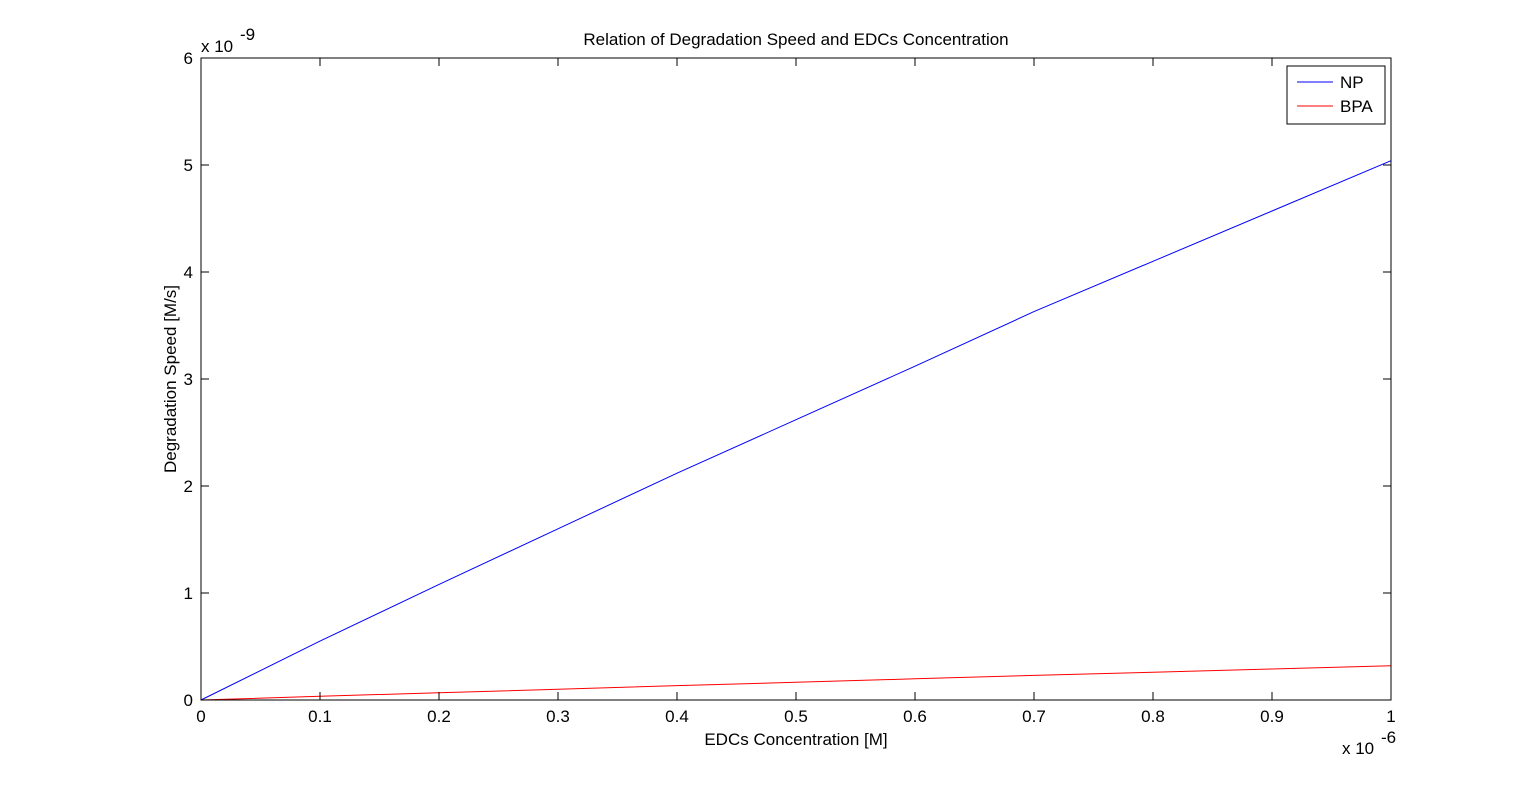 This screenshot has height=786, width=1537. Describe the element at coordinates (439, 716) in the screenshot. I see `x-tick-label: 0.2` at that location.